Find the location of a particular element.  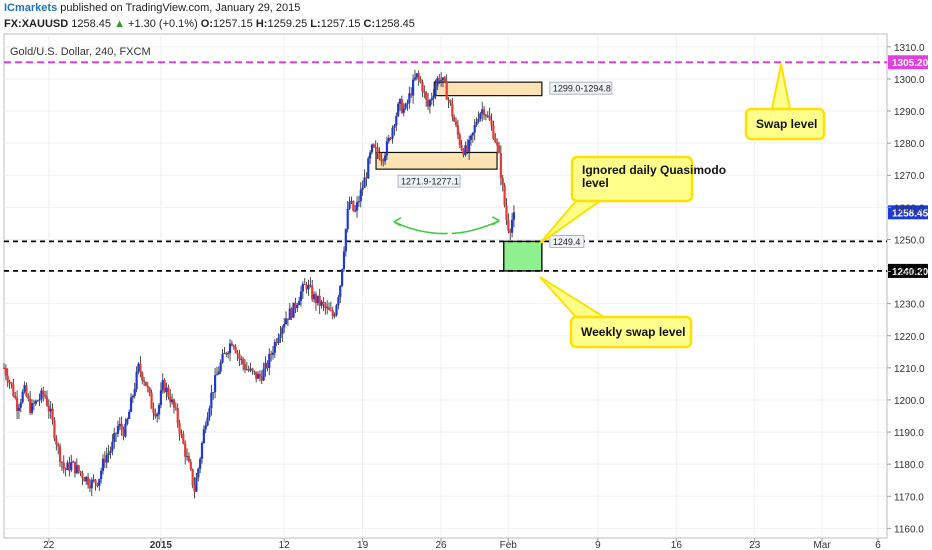

brand-link: ICmarkets is located at coordinates (31, 8).